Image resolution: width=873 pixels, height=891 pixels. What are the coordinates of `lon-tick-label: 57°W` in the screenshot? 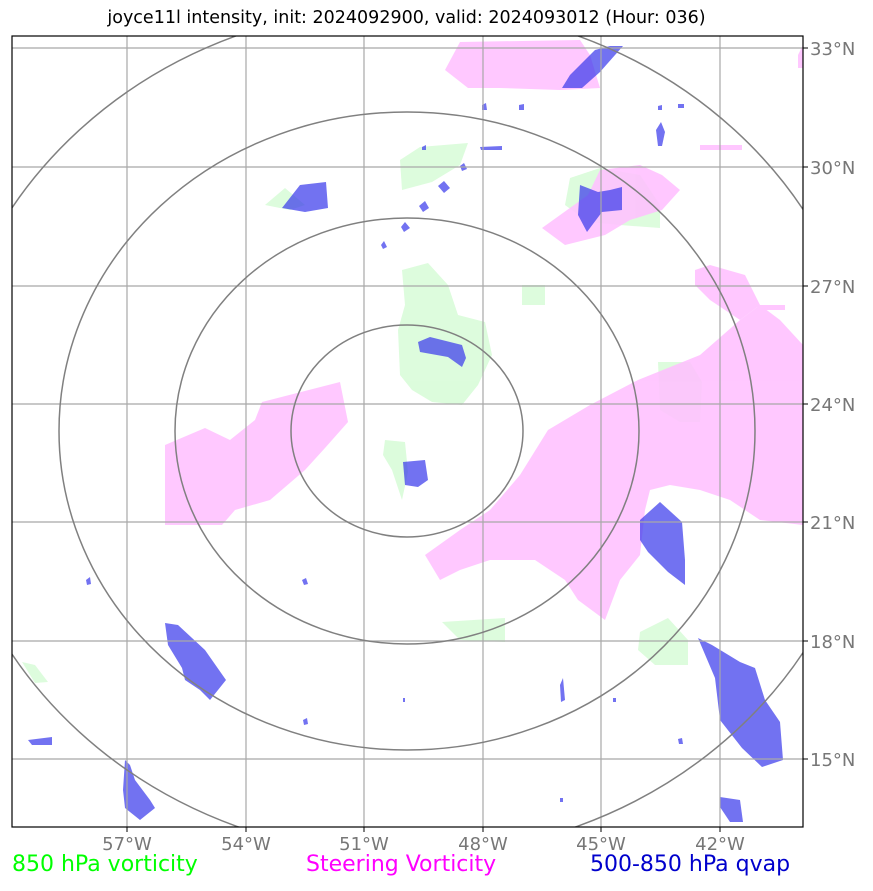 It's located at (127, 844).